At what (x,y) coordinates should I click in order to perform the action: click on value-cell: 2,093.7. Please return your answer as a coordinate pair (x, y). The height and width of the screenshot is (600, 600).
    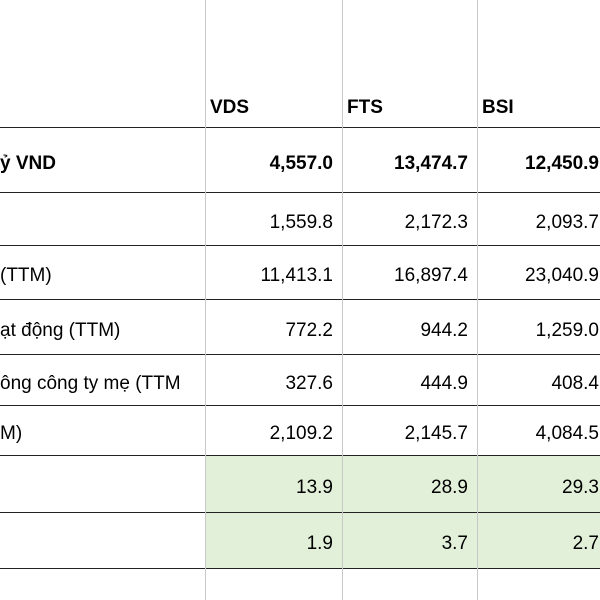
    Looking at the image, I should click on (567, 222).